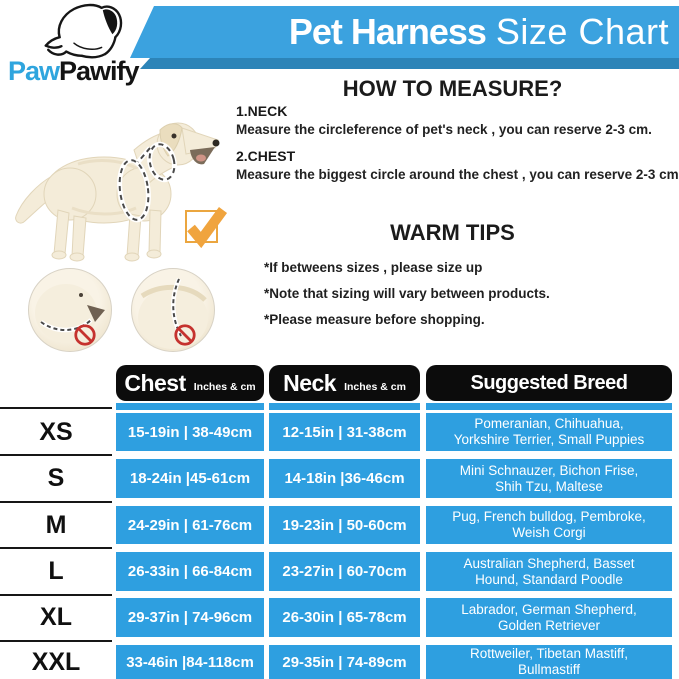 The width and height of the screenshot is (679, 679). I want to click on chest-header-label: Chest, so click(155, 382).